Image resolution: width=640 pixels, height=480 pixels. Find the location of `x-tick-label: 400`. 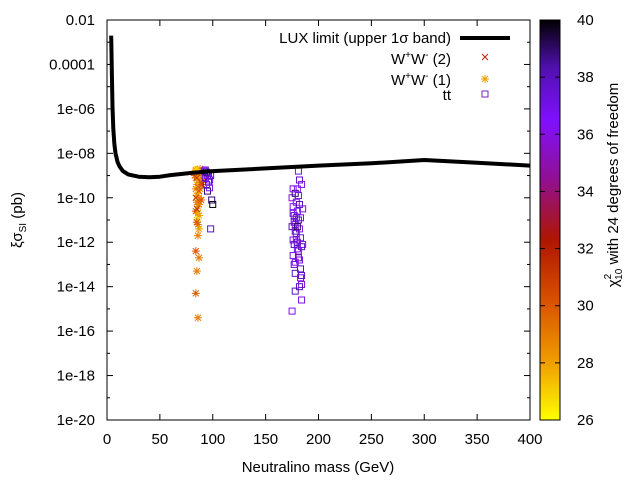

x-tick-label: 400 is located at coordinates (529, 439).